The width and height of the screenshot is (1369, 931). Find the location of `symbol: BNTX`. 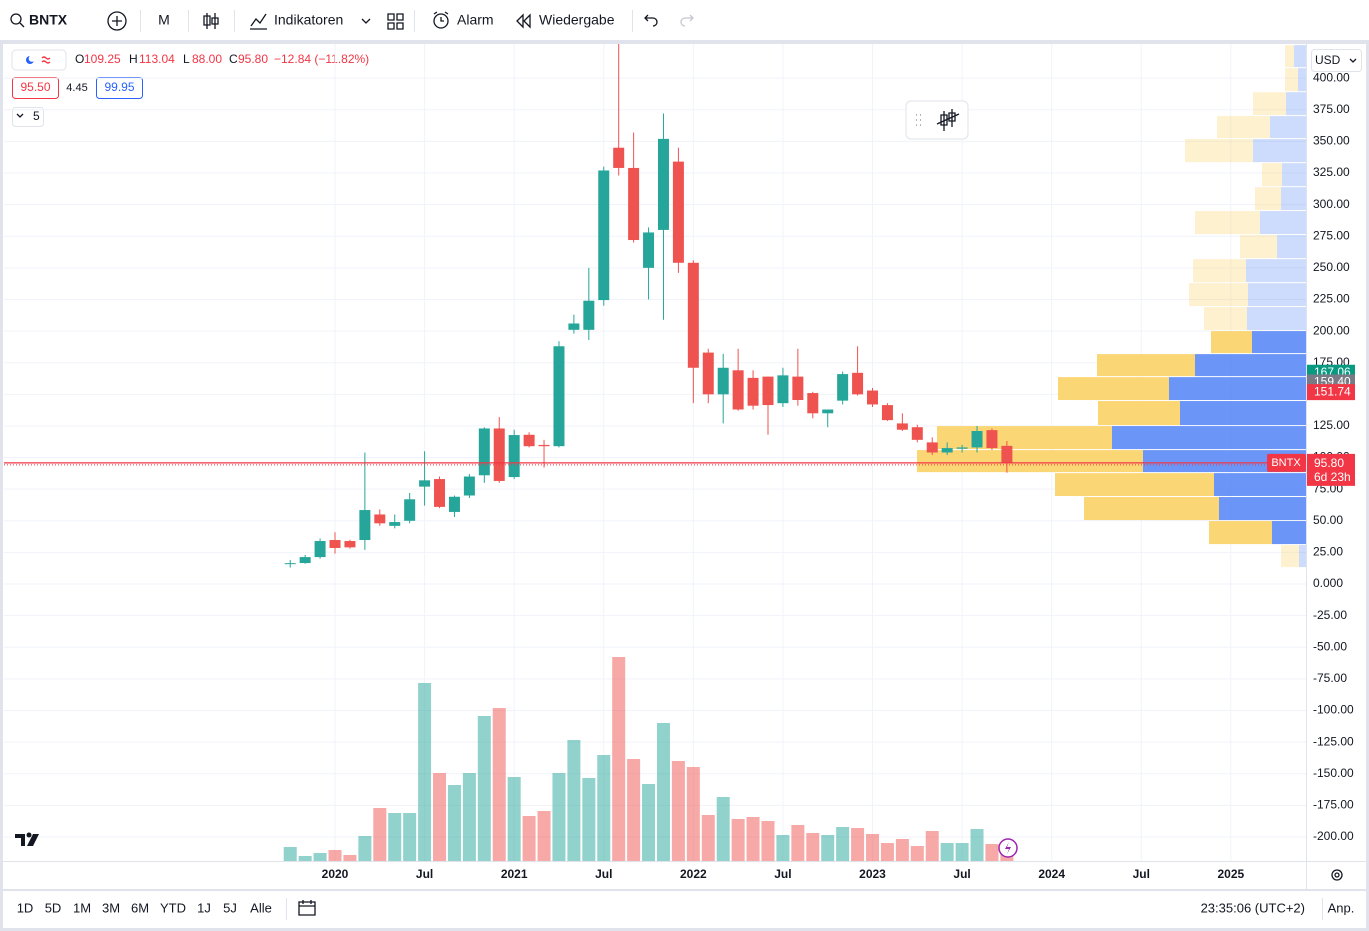

symbol: BNTX is located at coordinates (48, 20).